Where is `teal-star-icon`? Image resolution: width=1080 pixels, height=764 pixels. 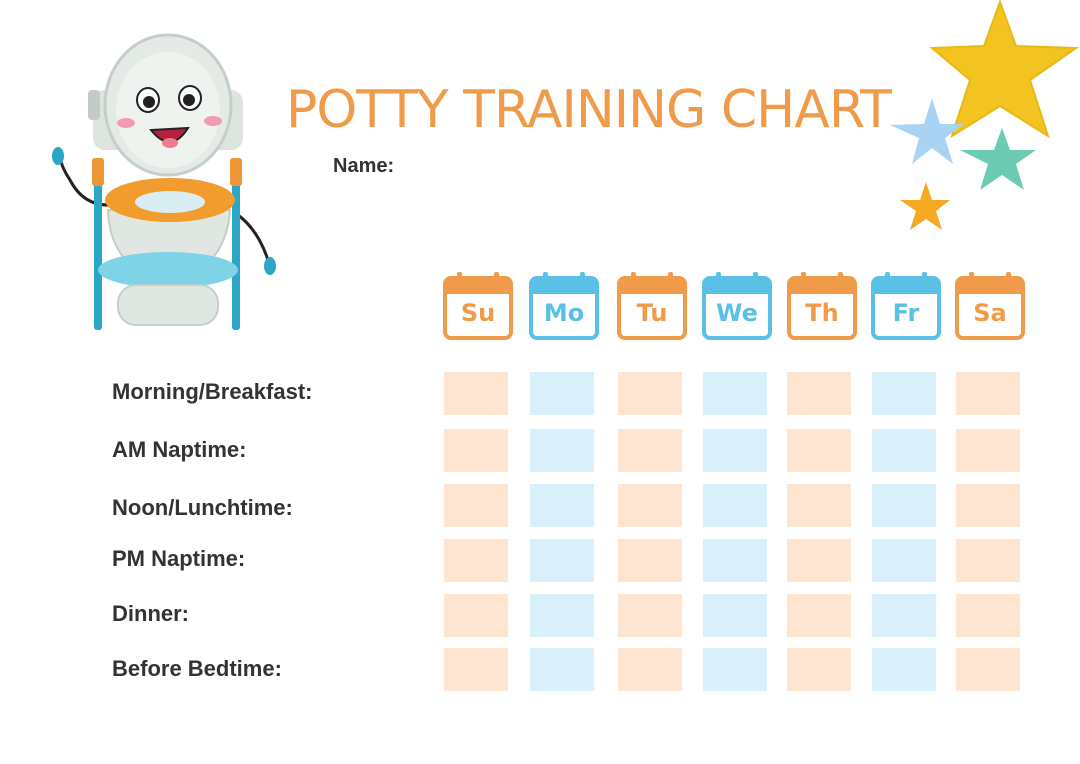
teal-star-icon is located at coordinates (998, 159).